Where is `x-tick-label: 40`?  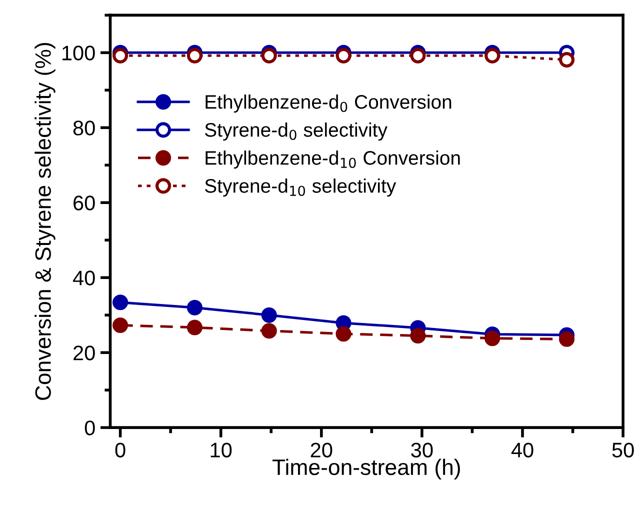
x-tick-label: 40 is located at coordinates (522, 450).